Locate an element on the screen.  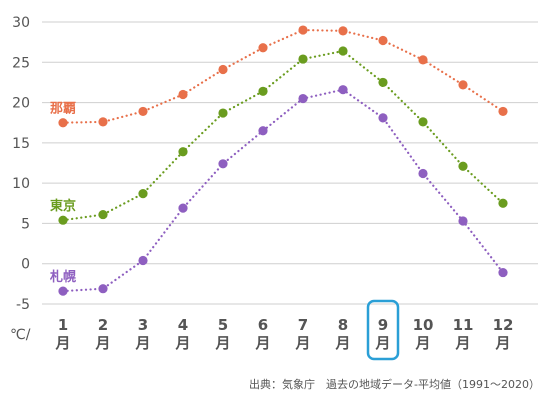
x-tick-label: 12 is located at coordinates (503, 325).